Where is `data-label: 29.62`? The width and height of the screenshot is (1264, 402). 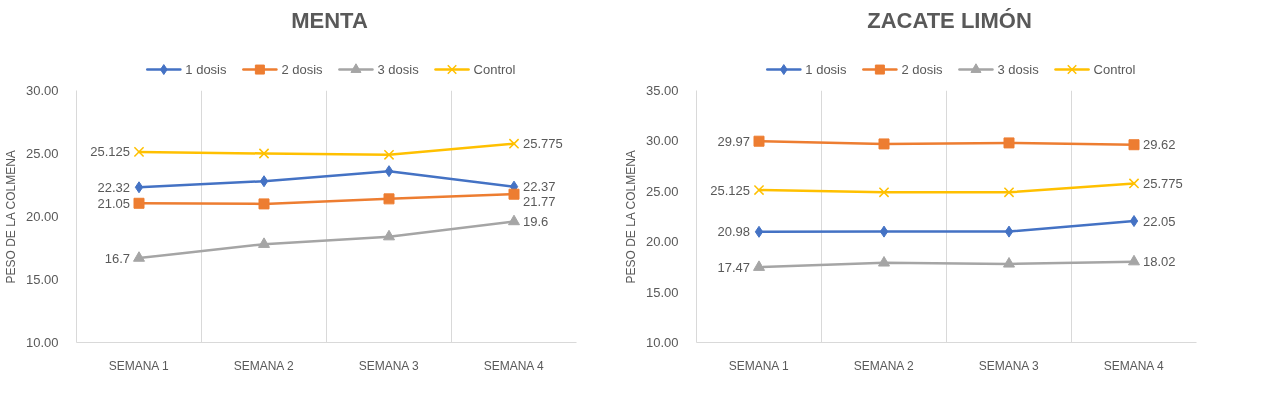 data-label: 29.62 is located at coordinates (1159, 145).